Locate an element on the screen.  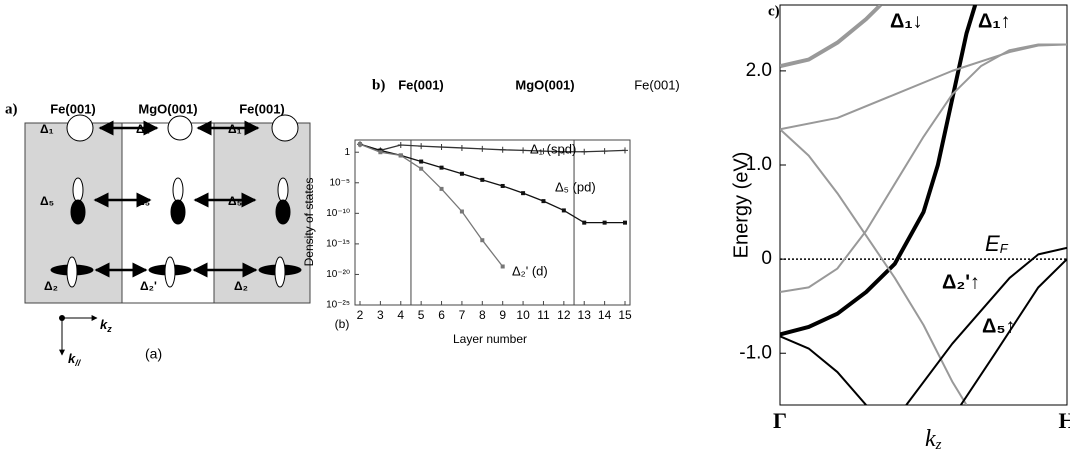
fermi-label-sub: F is located at coordinates (1004, 248).